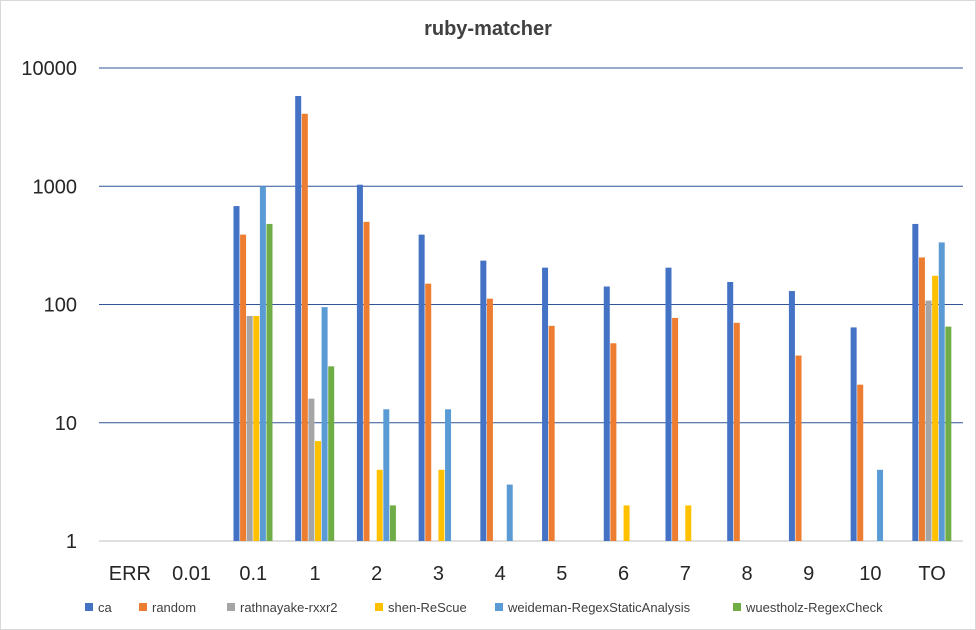  I want to click on legend-swatch-weideman-RegexStaticAnalysis, so click(499, 607).